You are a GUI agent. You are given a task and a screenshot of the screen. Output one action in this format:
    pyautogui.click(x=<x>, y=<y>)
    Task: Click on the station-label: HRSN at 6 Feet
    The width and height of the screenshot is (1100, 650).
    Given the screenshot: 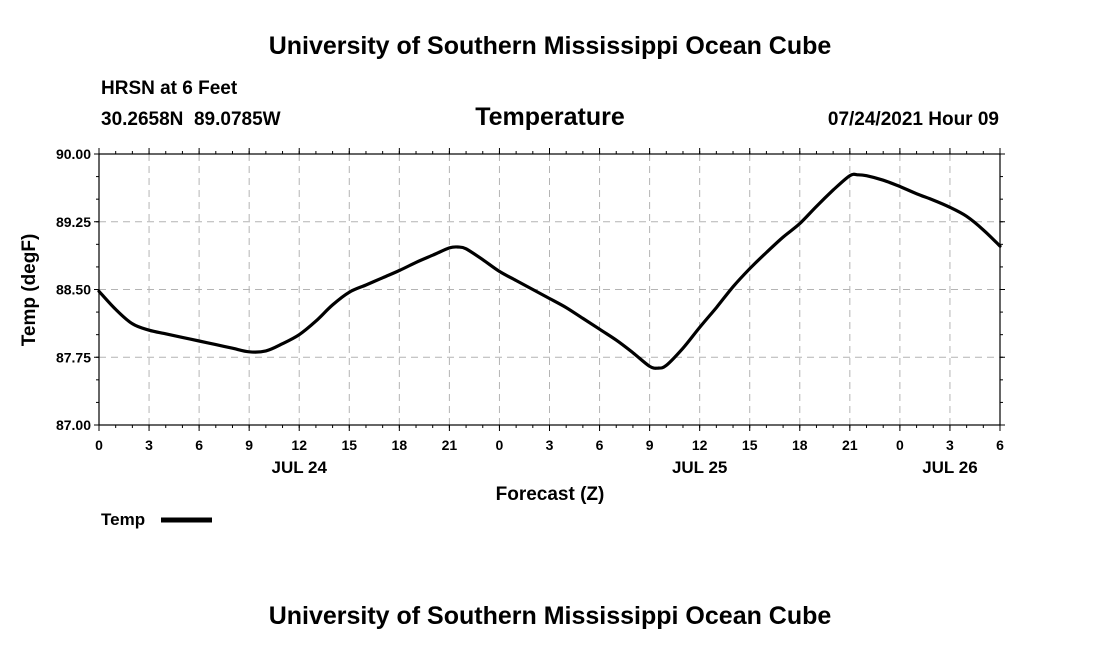 What is the action you would take?
    pyautogui.click(x=169, y=88)
    